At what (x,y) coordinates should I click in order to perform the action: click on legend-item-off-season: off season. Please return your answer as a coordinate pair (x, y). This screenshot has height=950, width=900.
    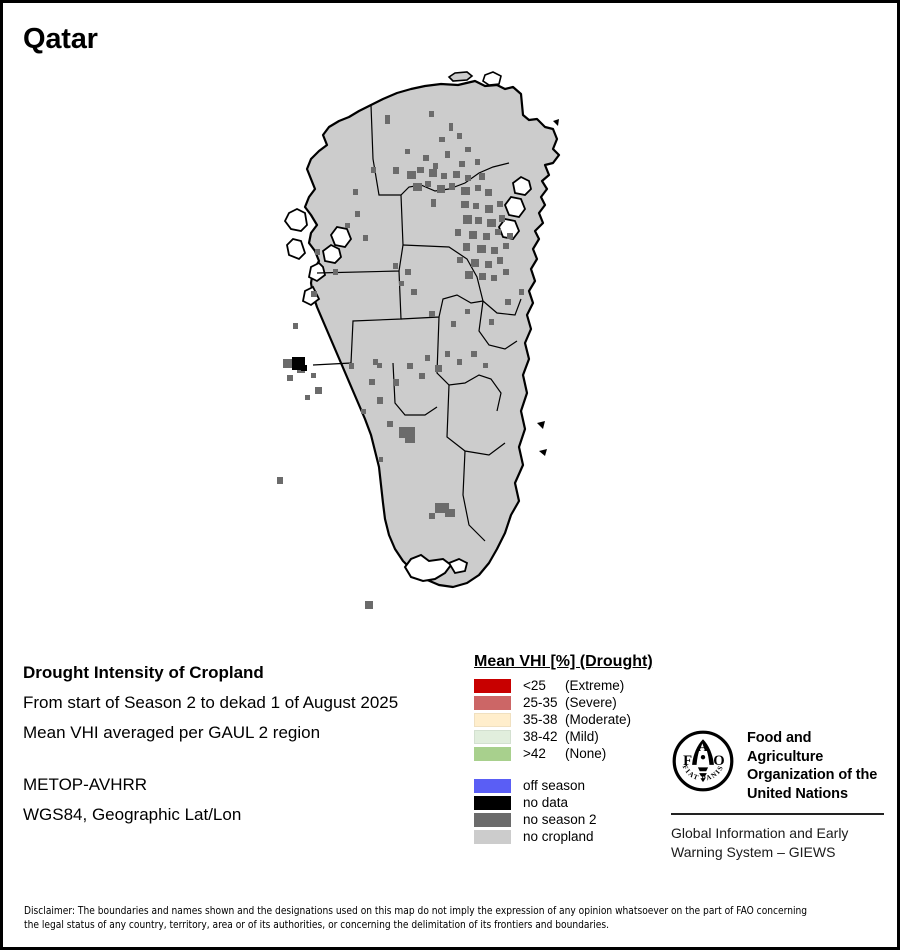
    Looking at the image, I should click on (569, 785).